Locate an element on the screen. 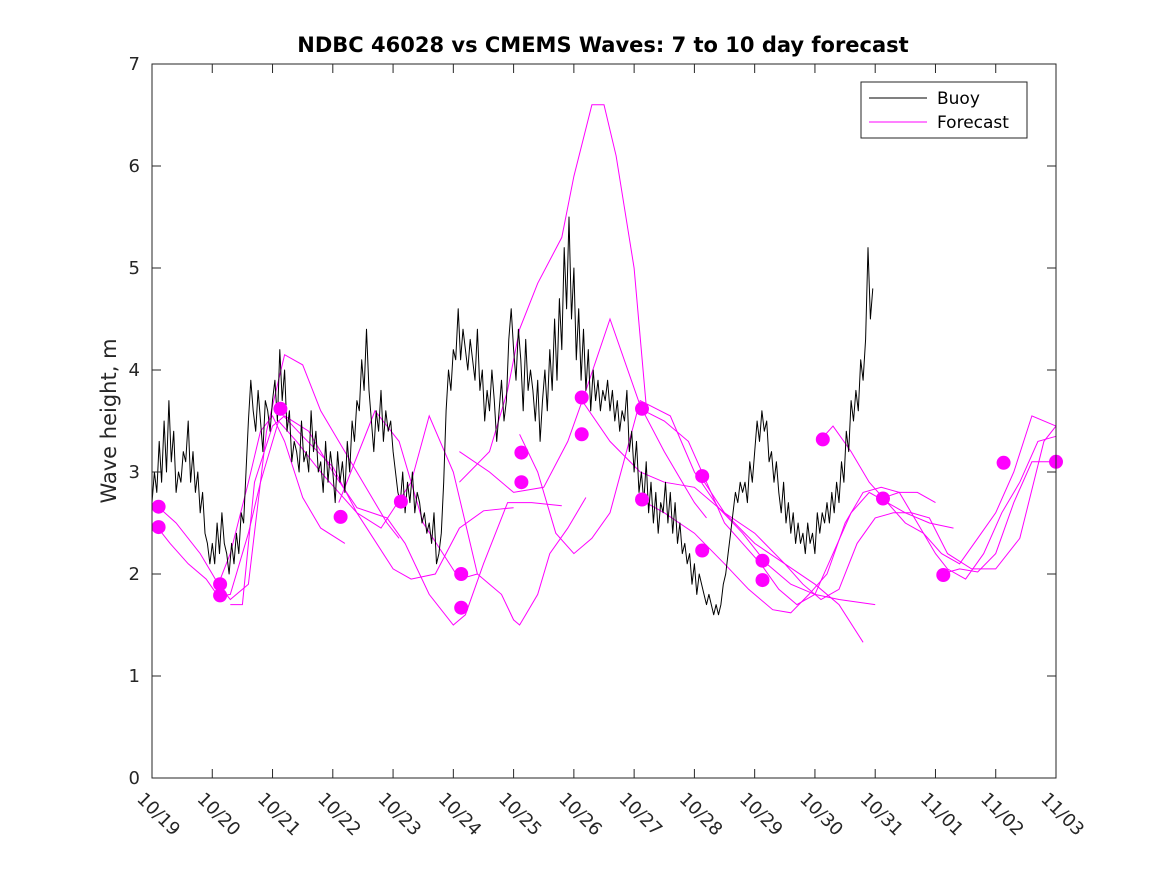  legend-buoy-label: Buoy is located at coordinates (958, 99).